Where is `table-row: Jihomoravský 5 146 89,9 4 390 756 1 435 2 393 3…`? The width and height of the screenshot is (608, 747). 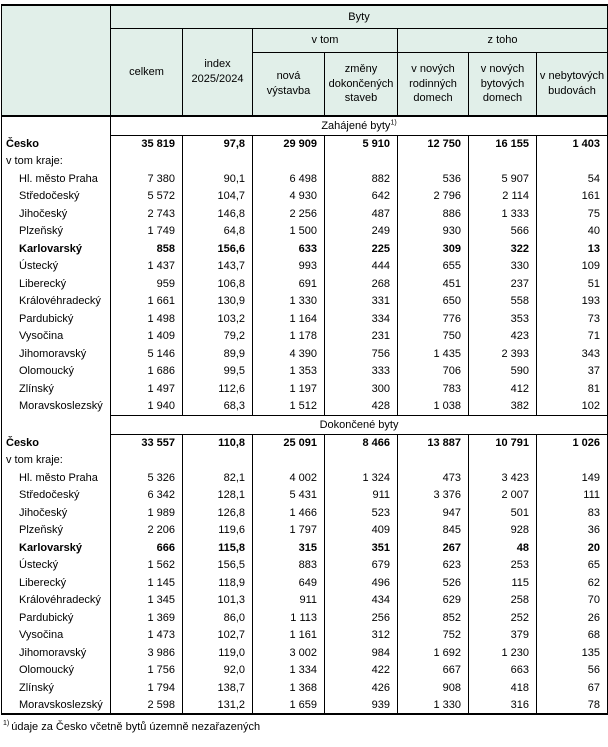 table-row: Jihomoravský 5 146 89,9 4 390 756 1 435 2 393 3… is located at coordinates (304, 354).